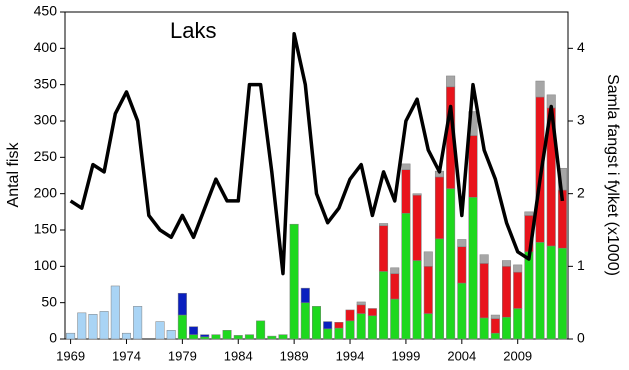 The width and height of the screenshot is (629, 370). What do you see at coordinates (517, 355) in the screenshot?
I see `x-tick-label: 2009` at bounding box center [517, 355].